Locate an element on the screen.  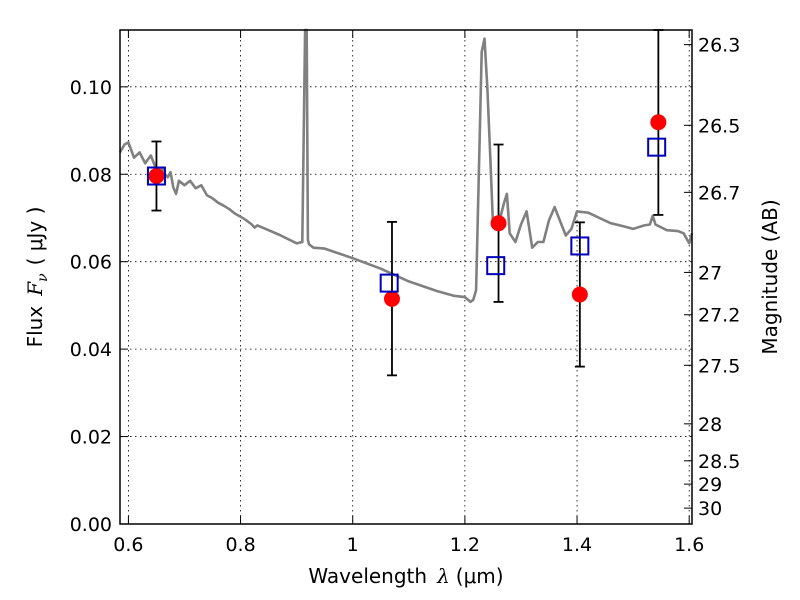
y-tick-label: 0.10 is located at coordinates (91, 88).